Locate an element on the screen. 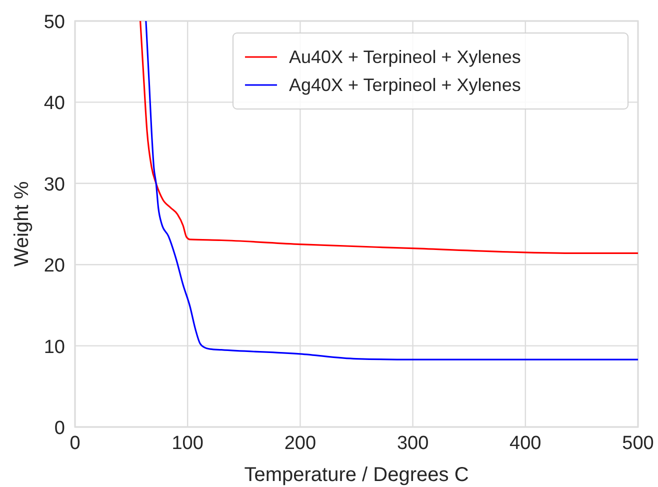 The width and height of the screenshot is (658, 487). x-tick-label: 400 is located at coordinates (526, 443).